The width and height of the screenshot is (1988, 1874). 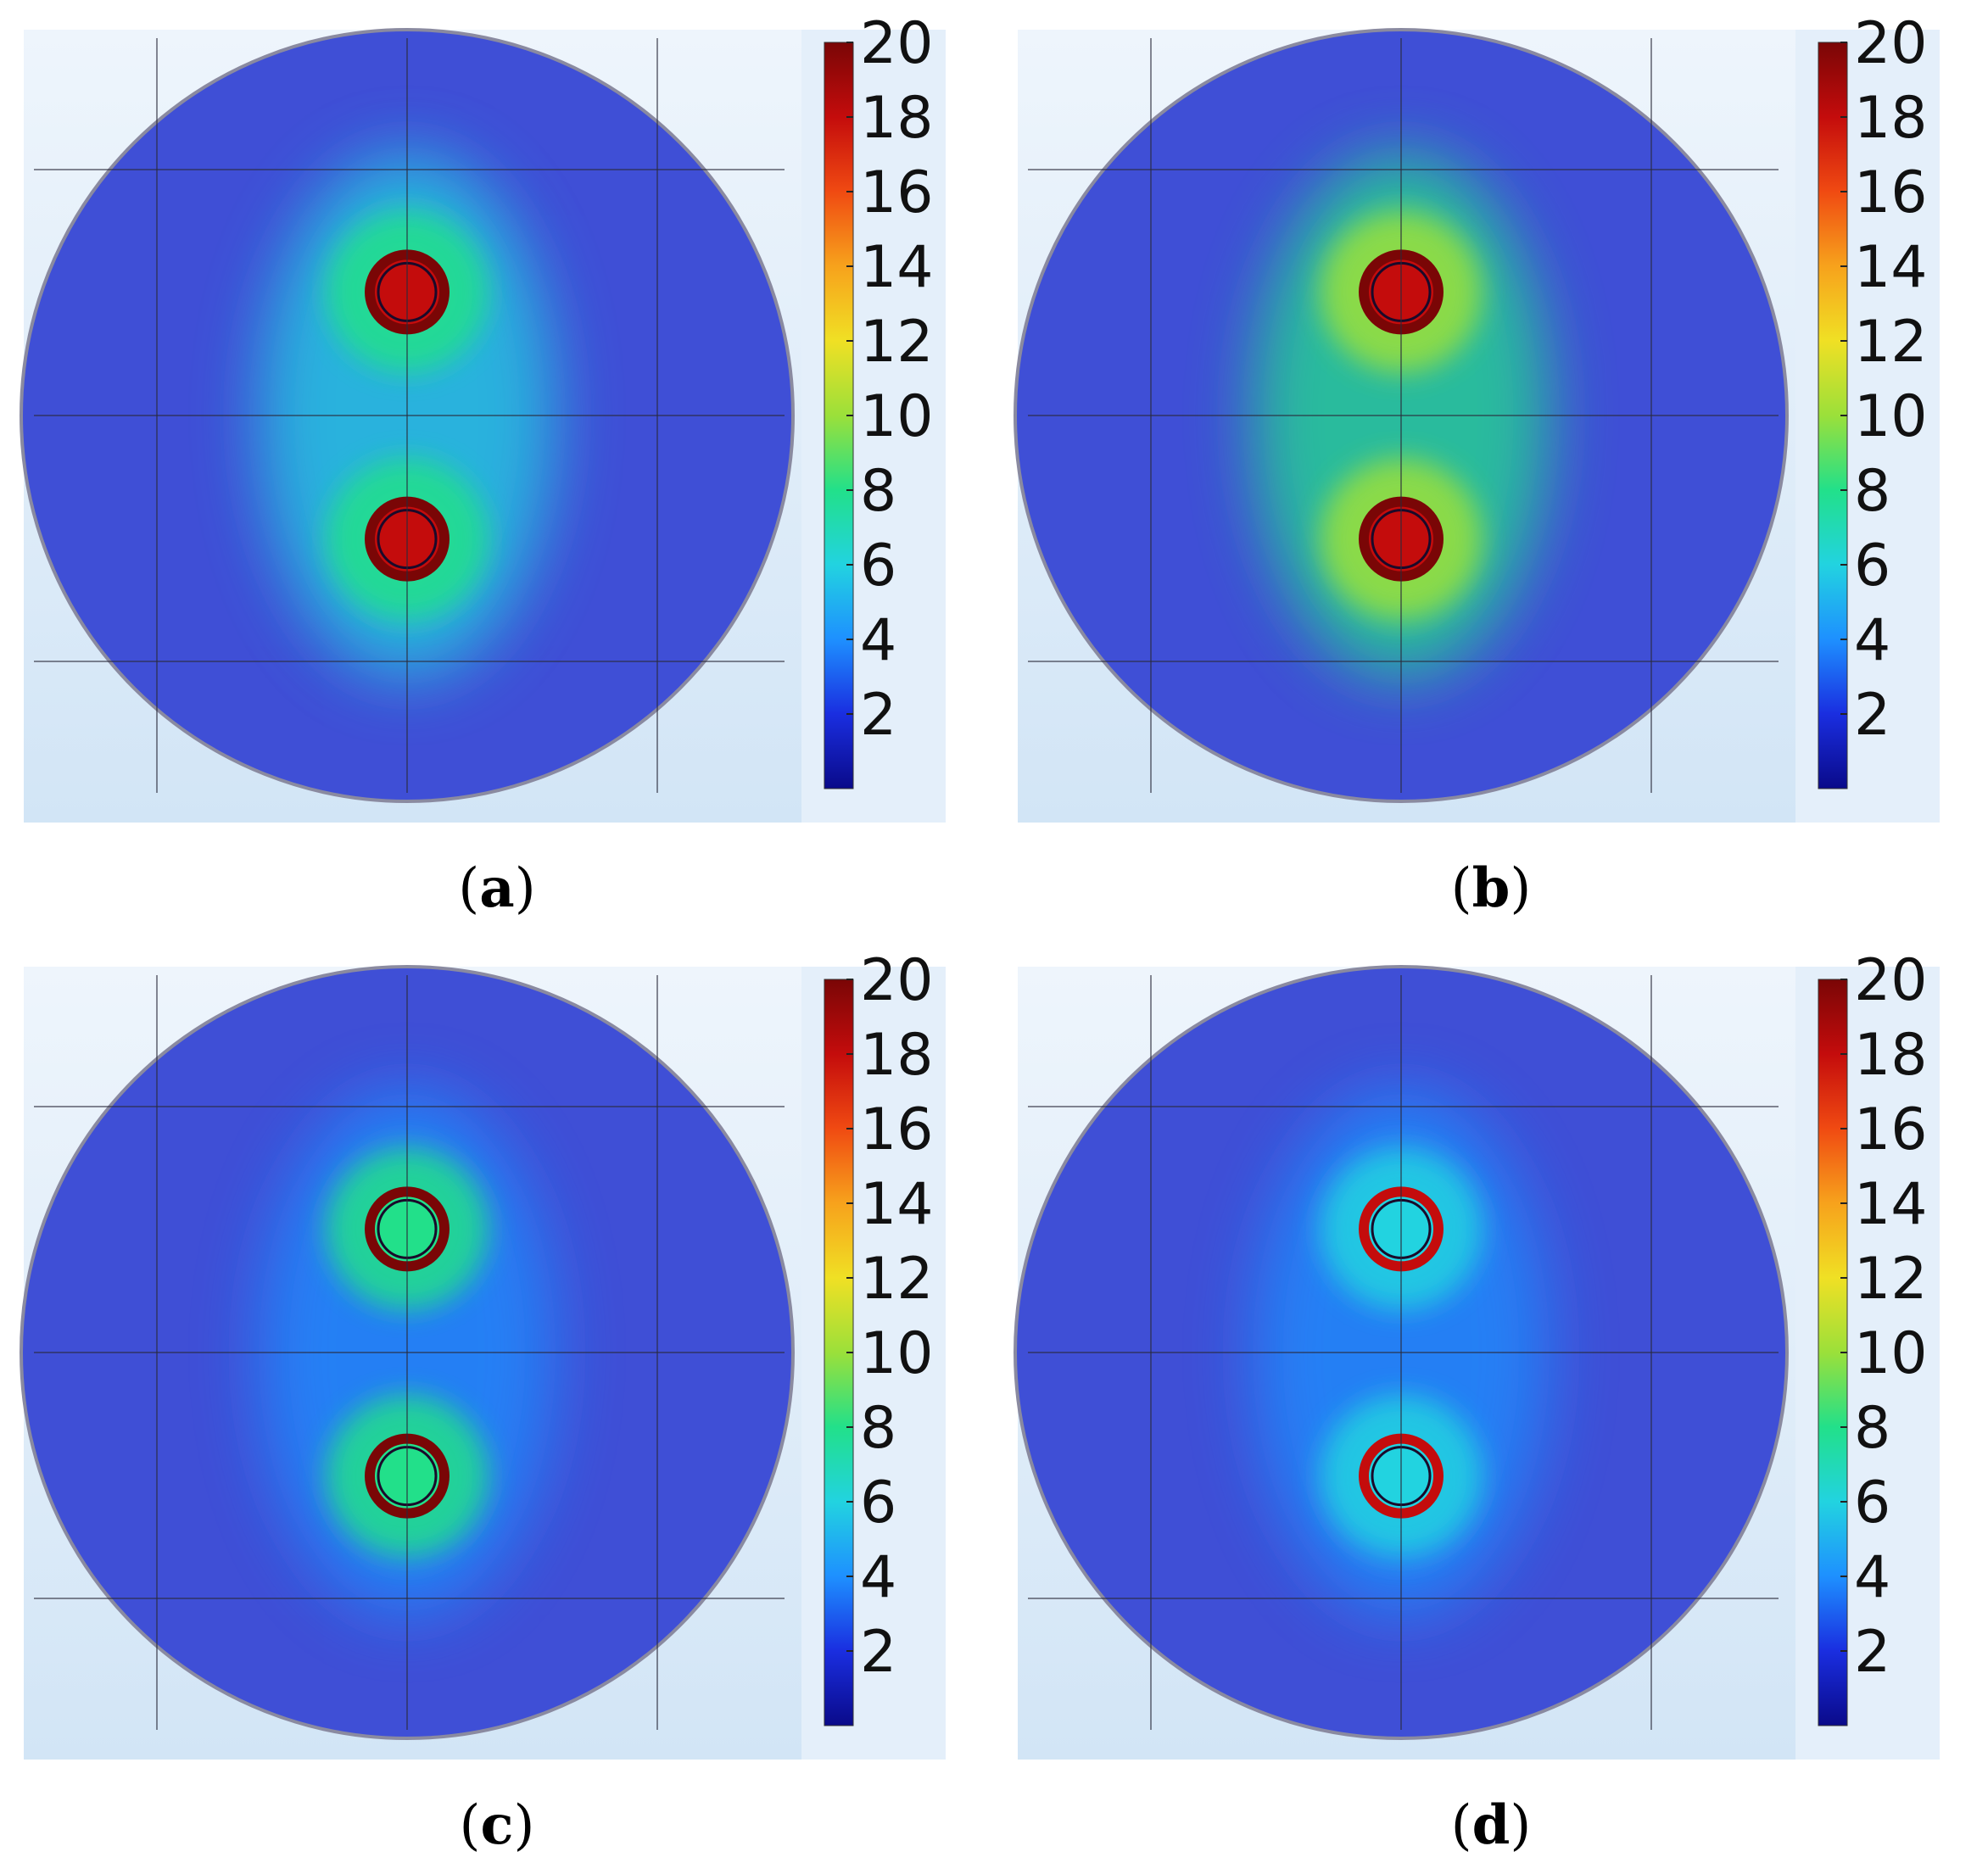 I want to click on panel-caption: (b), so click(x=1491, y=888).